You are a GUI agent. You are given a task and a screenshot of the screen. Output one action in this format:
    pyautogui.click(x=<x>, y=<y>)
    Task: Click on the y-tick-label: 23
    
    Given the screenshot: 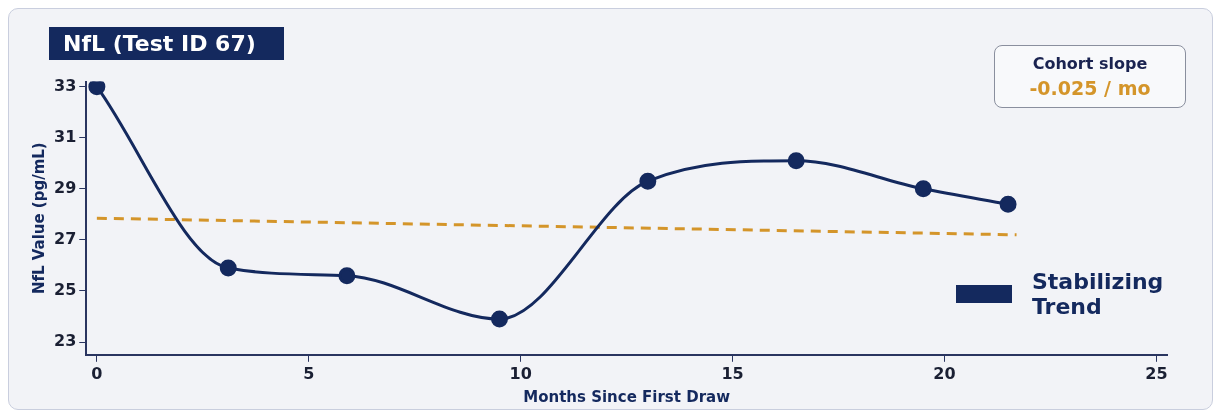 What is the action you would take?
    pyautogui.click(x=65, y=341)
    